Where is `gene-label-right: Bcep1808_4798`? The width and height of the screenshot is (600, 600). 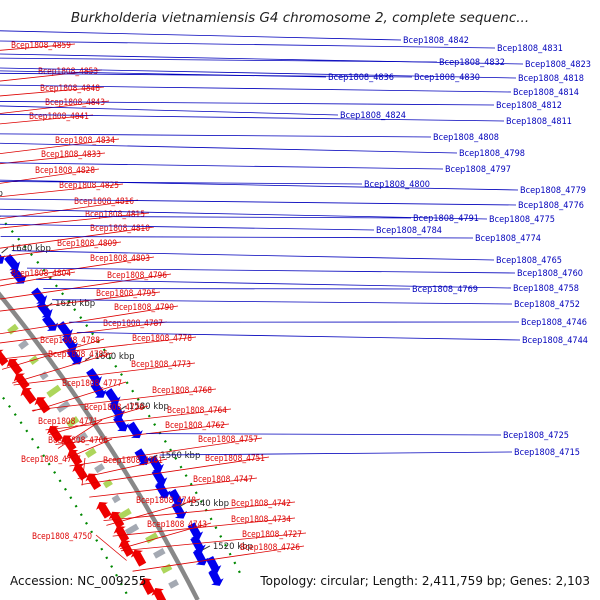
gene-label-right: Bcep1808_4798 is located at coordinates (492, 154).